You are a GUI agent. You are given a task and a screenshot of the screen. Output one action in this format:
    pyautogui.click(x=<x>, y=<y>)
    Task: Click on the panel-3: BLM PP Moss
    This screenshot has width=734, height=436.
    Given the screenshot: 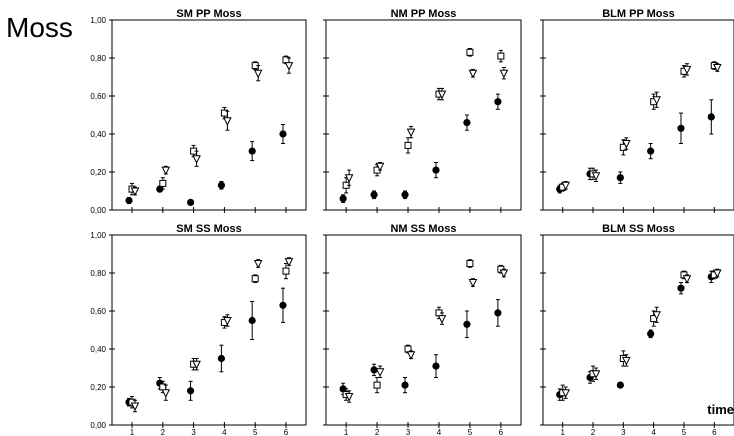 What is the action you would take?
    pyautogui.click(x=637, y=110)
    